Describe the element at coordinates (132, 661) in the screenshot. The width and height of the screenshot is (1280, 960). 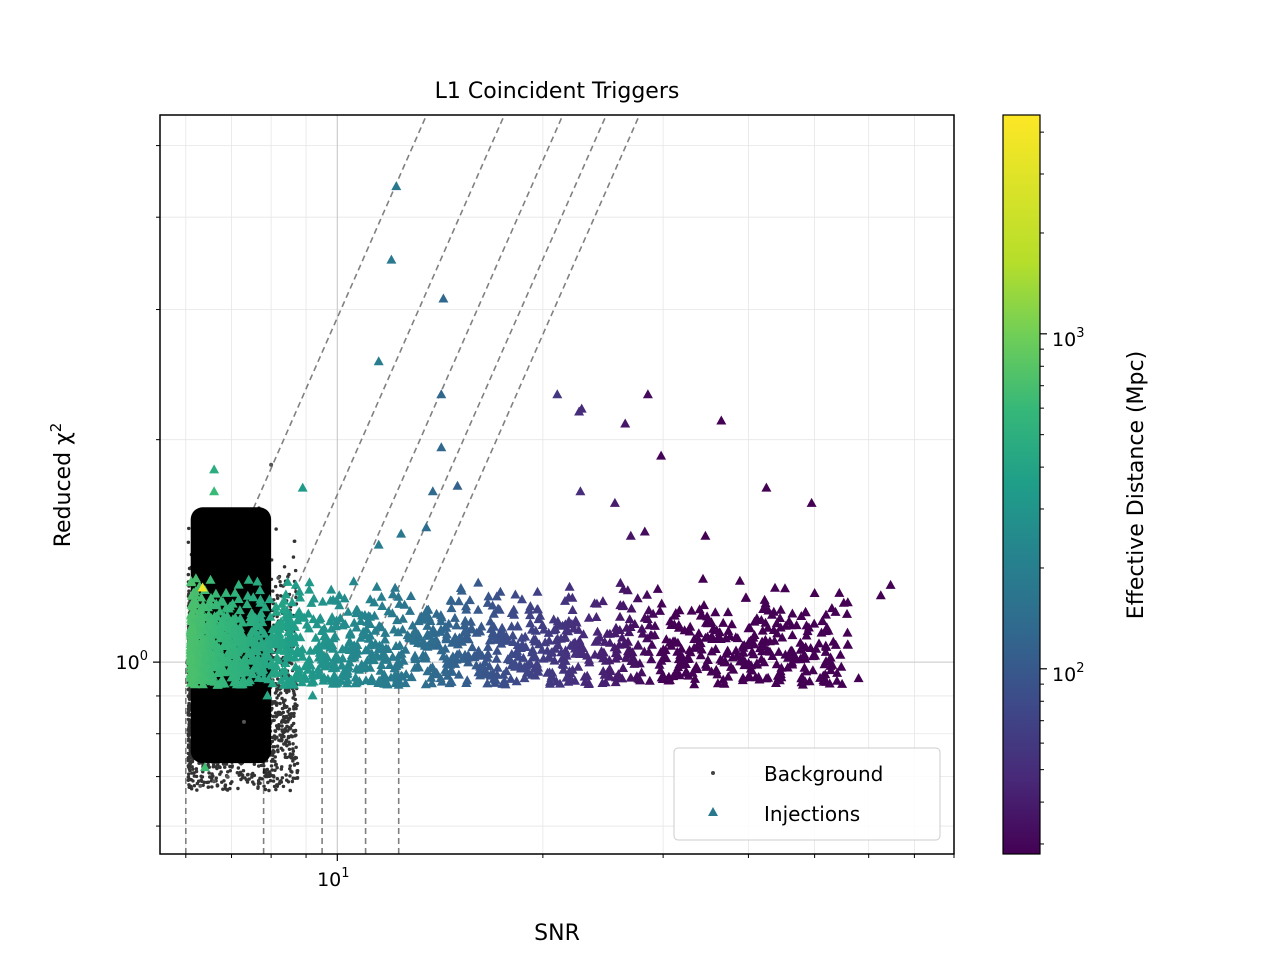
I see `y-tick-label: 100` at that location.